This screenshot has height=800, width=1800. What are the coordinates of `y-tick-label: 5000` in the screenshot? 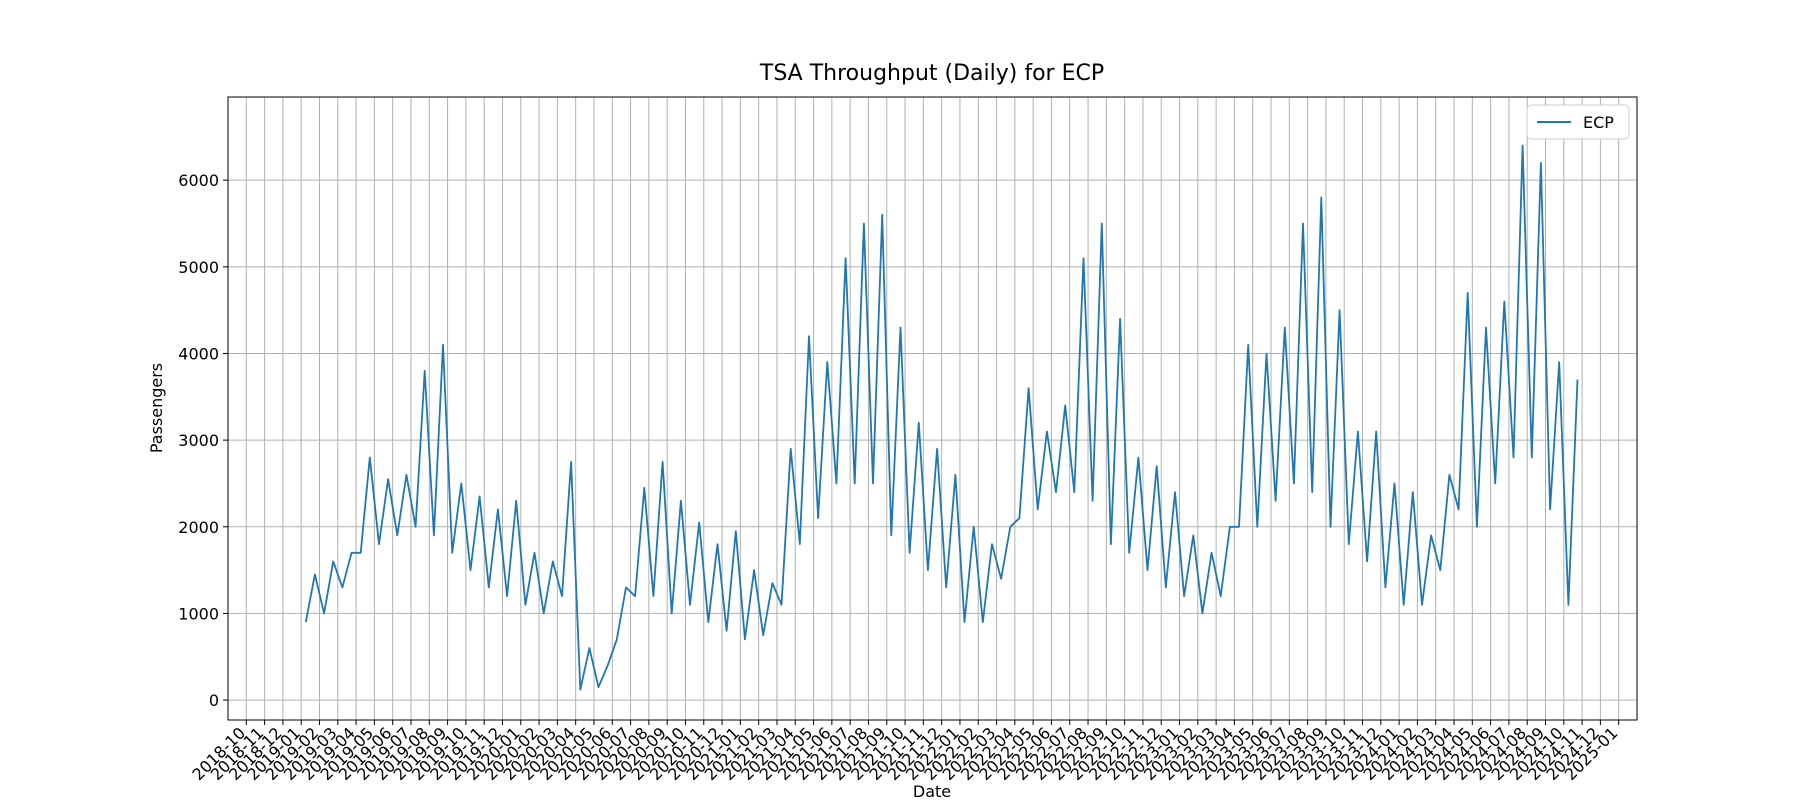 It's located at (198, 267).